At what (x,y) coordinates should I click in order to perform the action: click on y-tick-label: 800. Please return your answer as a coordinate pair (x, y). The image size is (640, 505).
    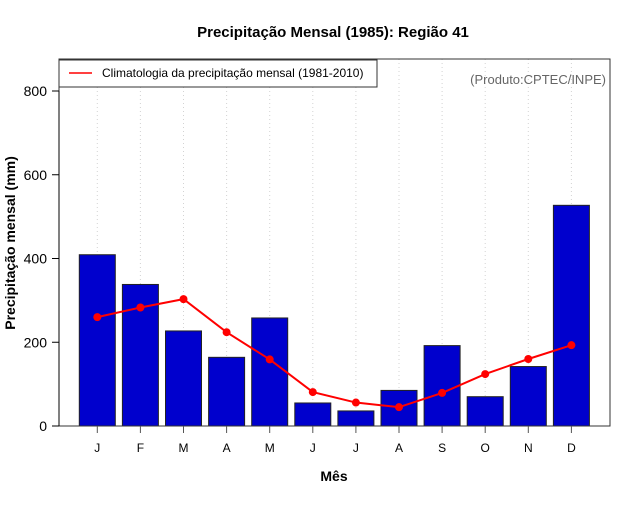
    Looking at the image, I should click on (36, 91).